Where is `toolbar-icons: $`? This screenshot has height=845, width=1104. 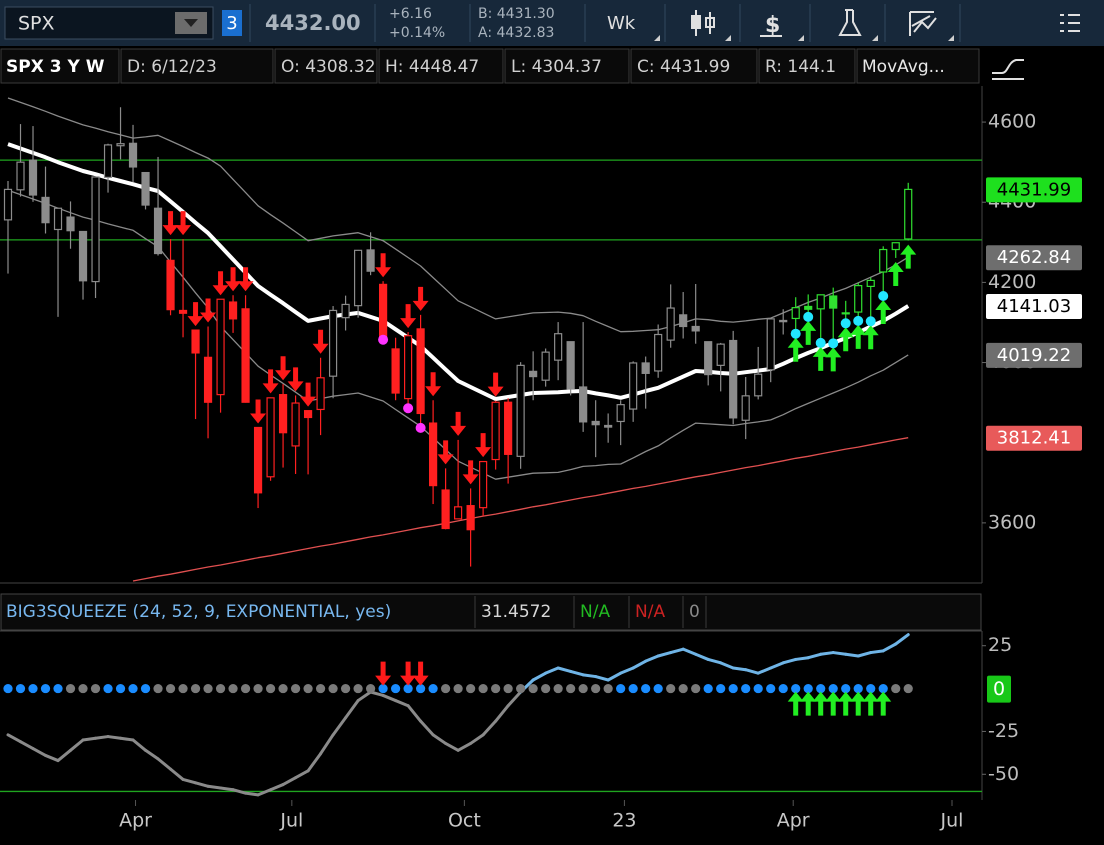
toolbar-icons: $ is located at coordinates (885, 23).